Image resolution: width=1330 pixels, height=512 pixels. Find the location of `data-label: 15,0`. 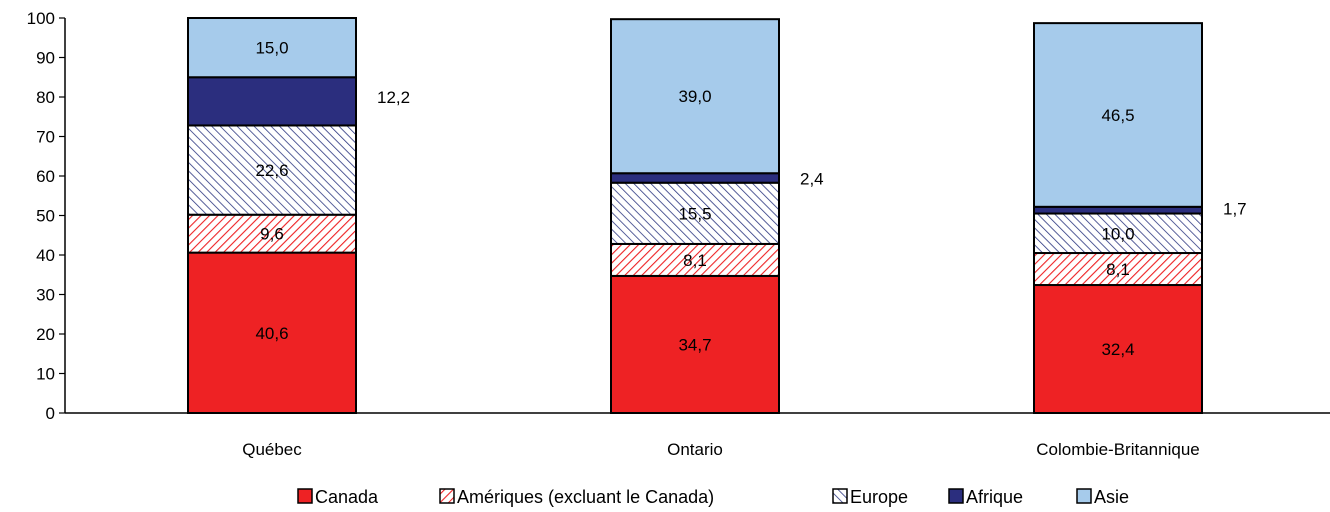

data-label: 15,0 is located at coordinates (271, 48).